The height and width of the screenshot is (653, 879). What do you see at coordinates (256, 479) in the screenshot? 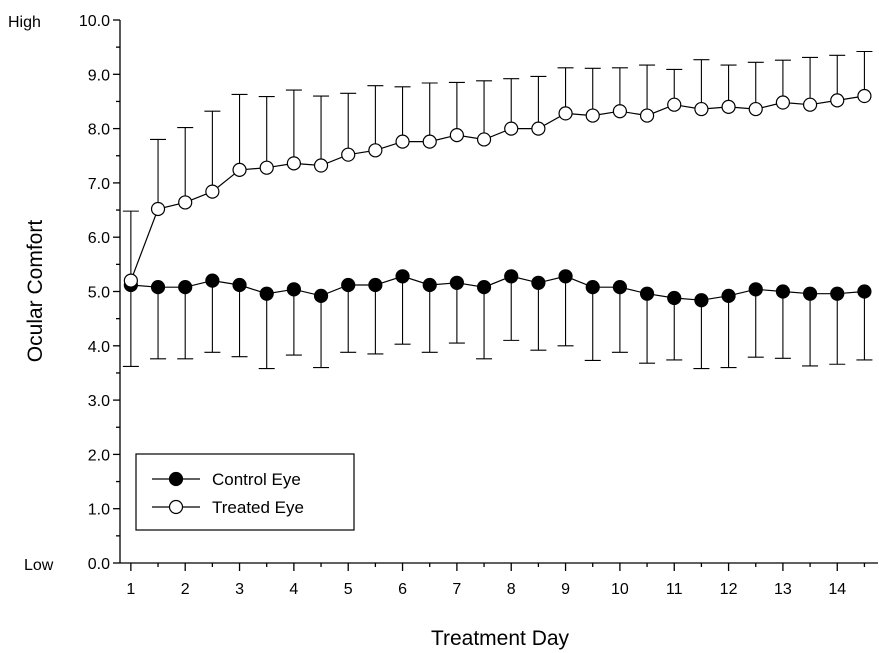
I see `legend-label-control: Control Eye` at bounding box center [256, 479].